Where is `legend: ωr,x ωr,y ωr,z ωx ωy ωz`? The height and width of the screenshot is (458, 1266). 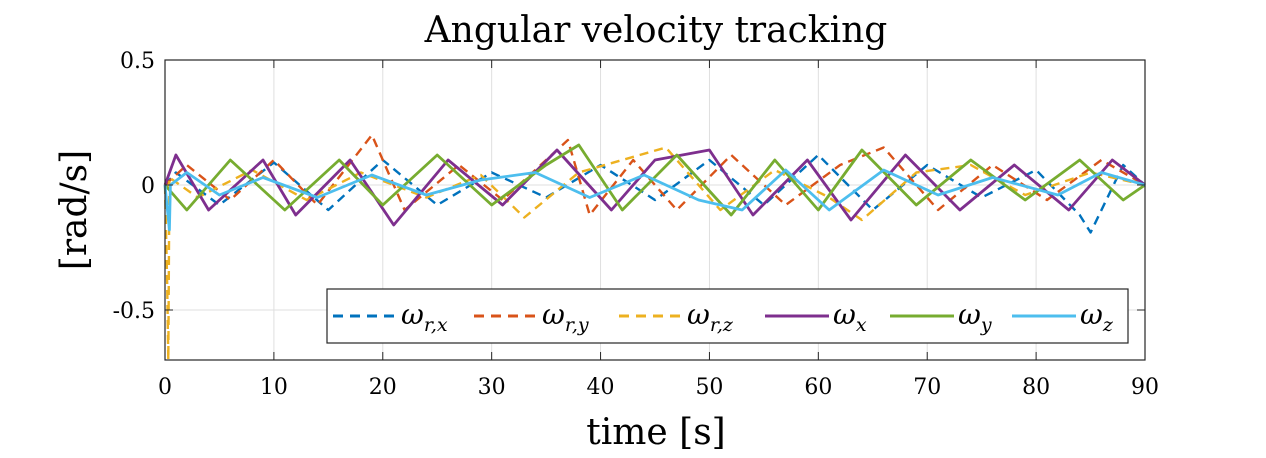 legend: ωr,x ωr,y ωr,z ωx ωy ωz is located at coordinates (727, 316).